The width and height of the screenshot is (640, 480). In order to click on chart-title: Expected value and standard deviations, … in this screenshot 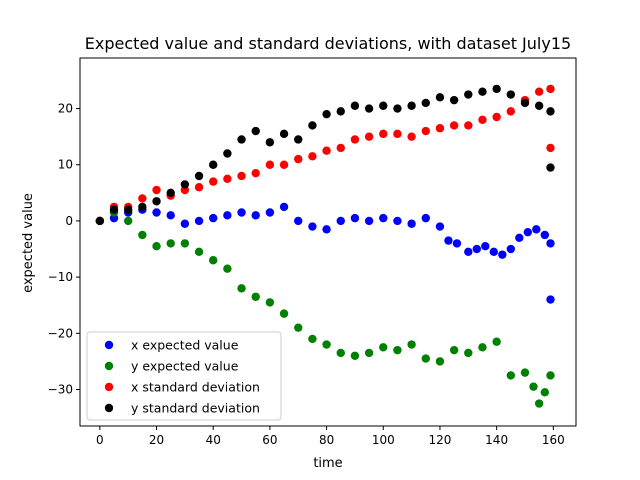, I will do `click(328, 43)`.